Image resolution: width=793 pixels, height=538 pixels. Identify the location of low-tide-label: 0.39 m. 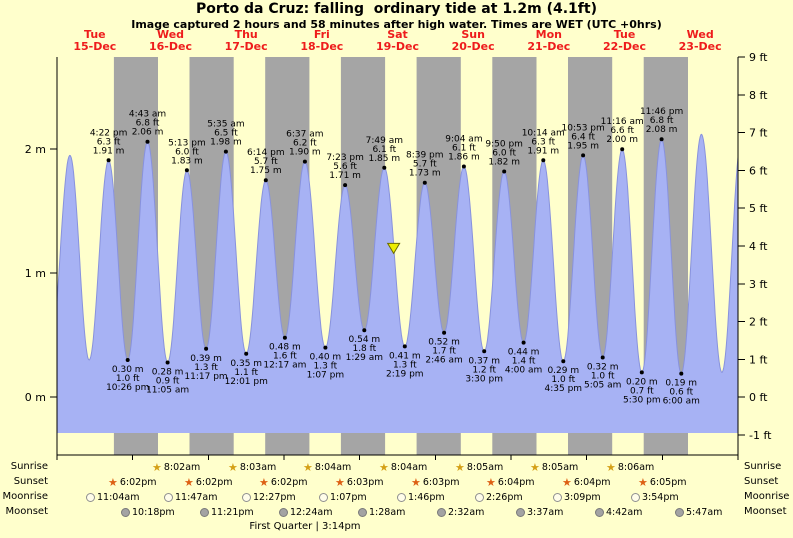
(206, 359).